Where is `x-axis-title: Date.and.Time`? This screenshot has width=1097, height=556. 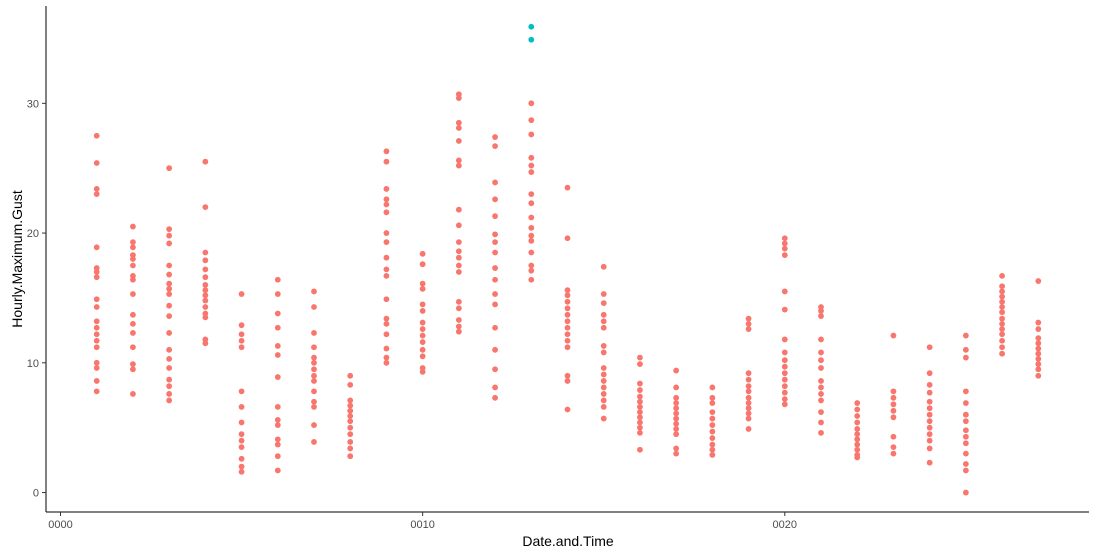 x-axis-title: Date.and.Time is located at coordinates (568, 541).